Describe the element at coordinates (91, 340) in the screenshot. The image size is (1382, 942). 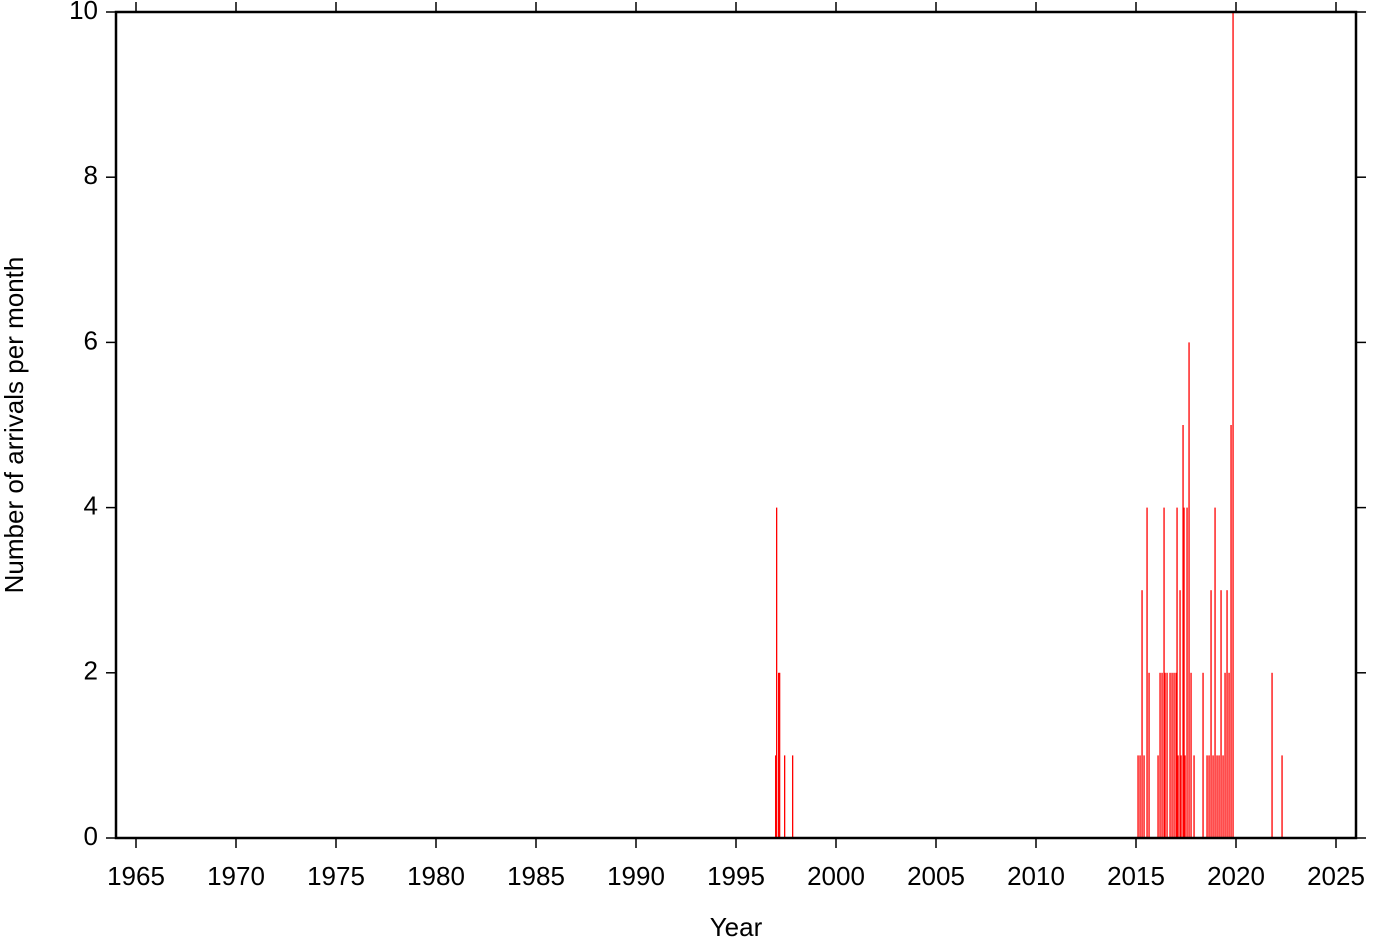
I see `y-tick-label: 6` at that location.